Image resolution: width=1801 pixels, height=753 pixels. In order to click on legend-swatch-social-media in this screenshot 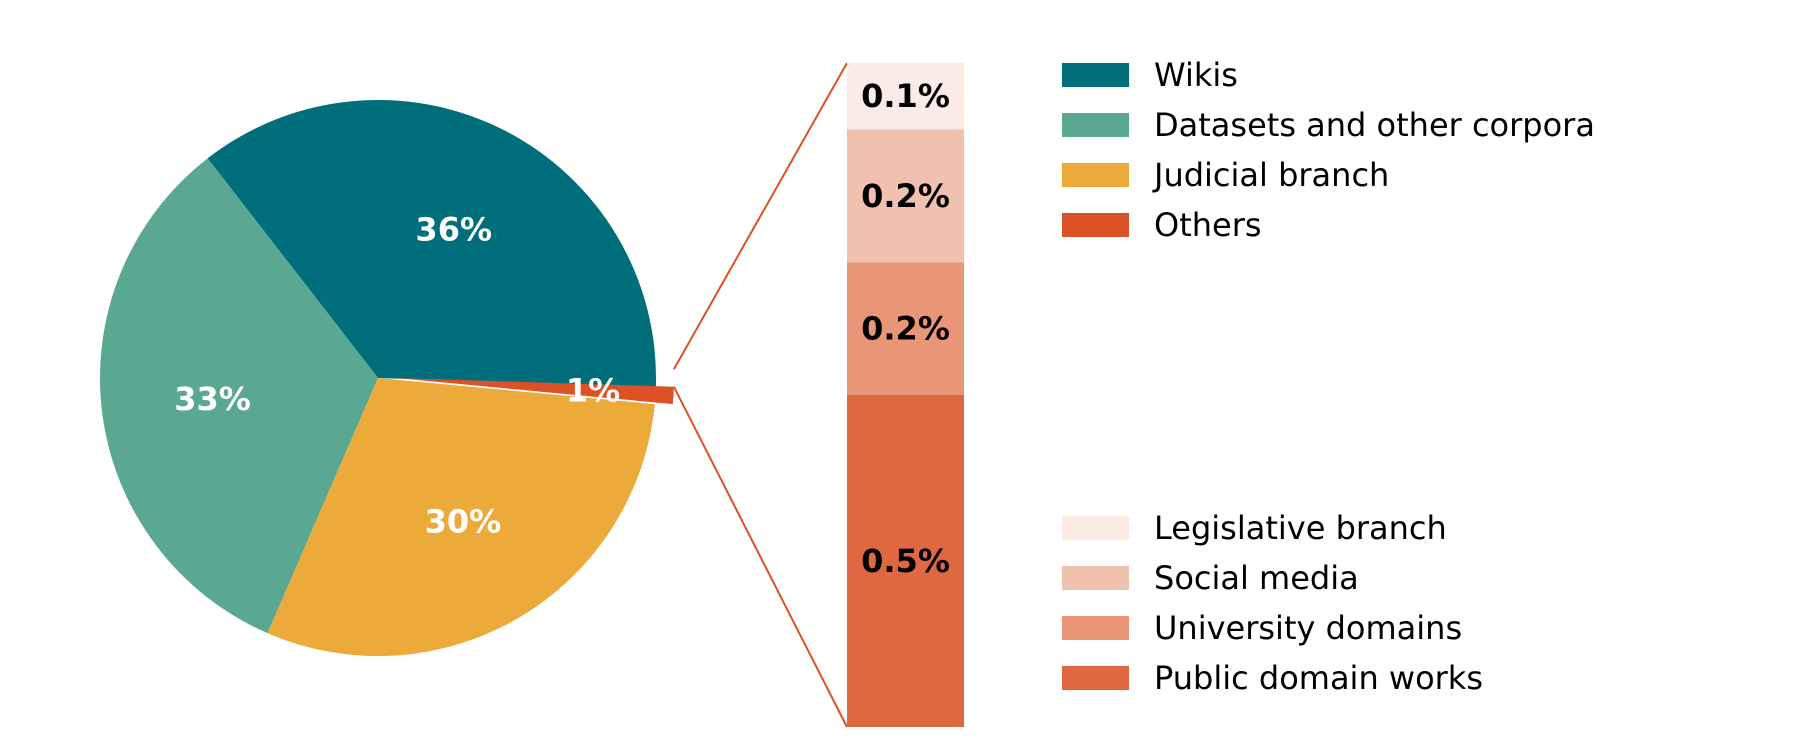, I will do `click(1095, 578)`.